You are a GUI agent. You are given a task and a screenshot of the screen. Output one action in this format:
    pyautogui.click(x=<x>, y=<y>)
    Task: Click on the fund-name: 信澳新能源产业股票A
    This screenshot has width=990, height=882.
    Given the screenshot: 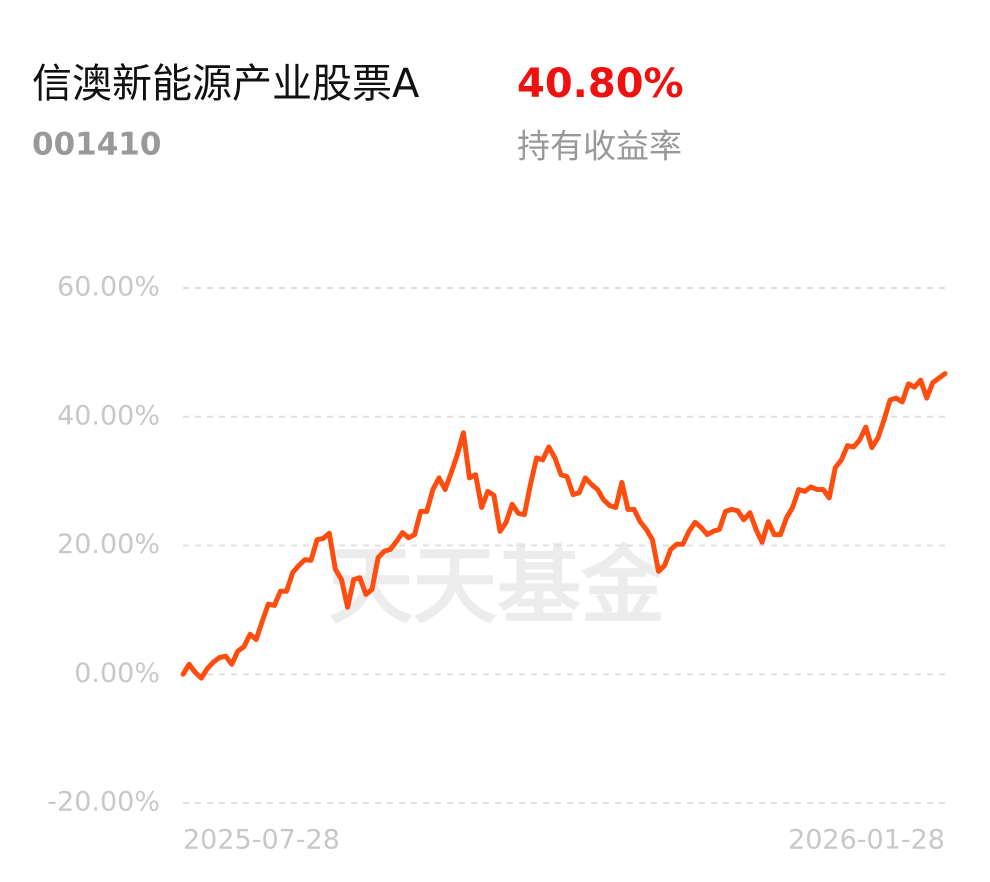 What is the action you would take?
    pyautogui.click(x=226, y=84)
    